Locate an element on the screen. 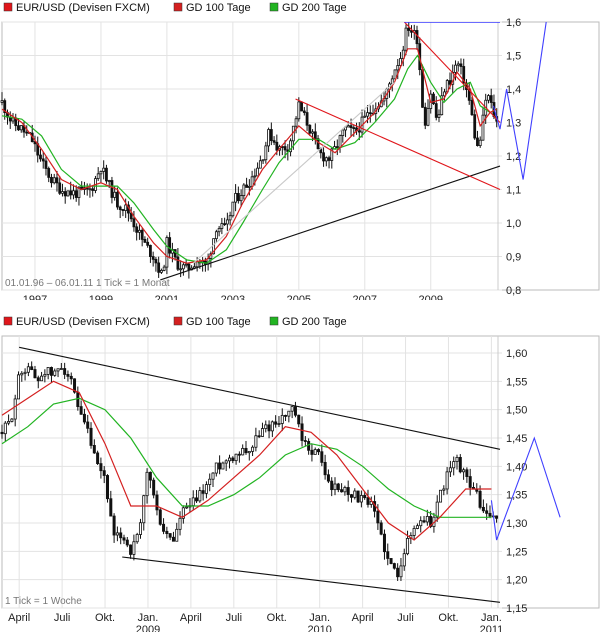 This screenshot has width=600, height=640. projection-line is located at coordinates (525, 488).